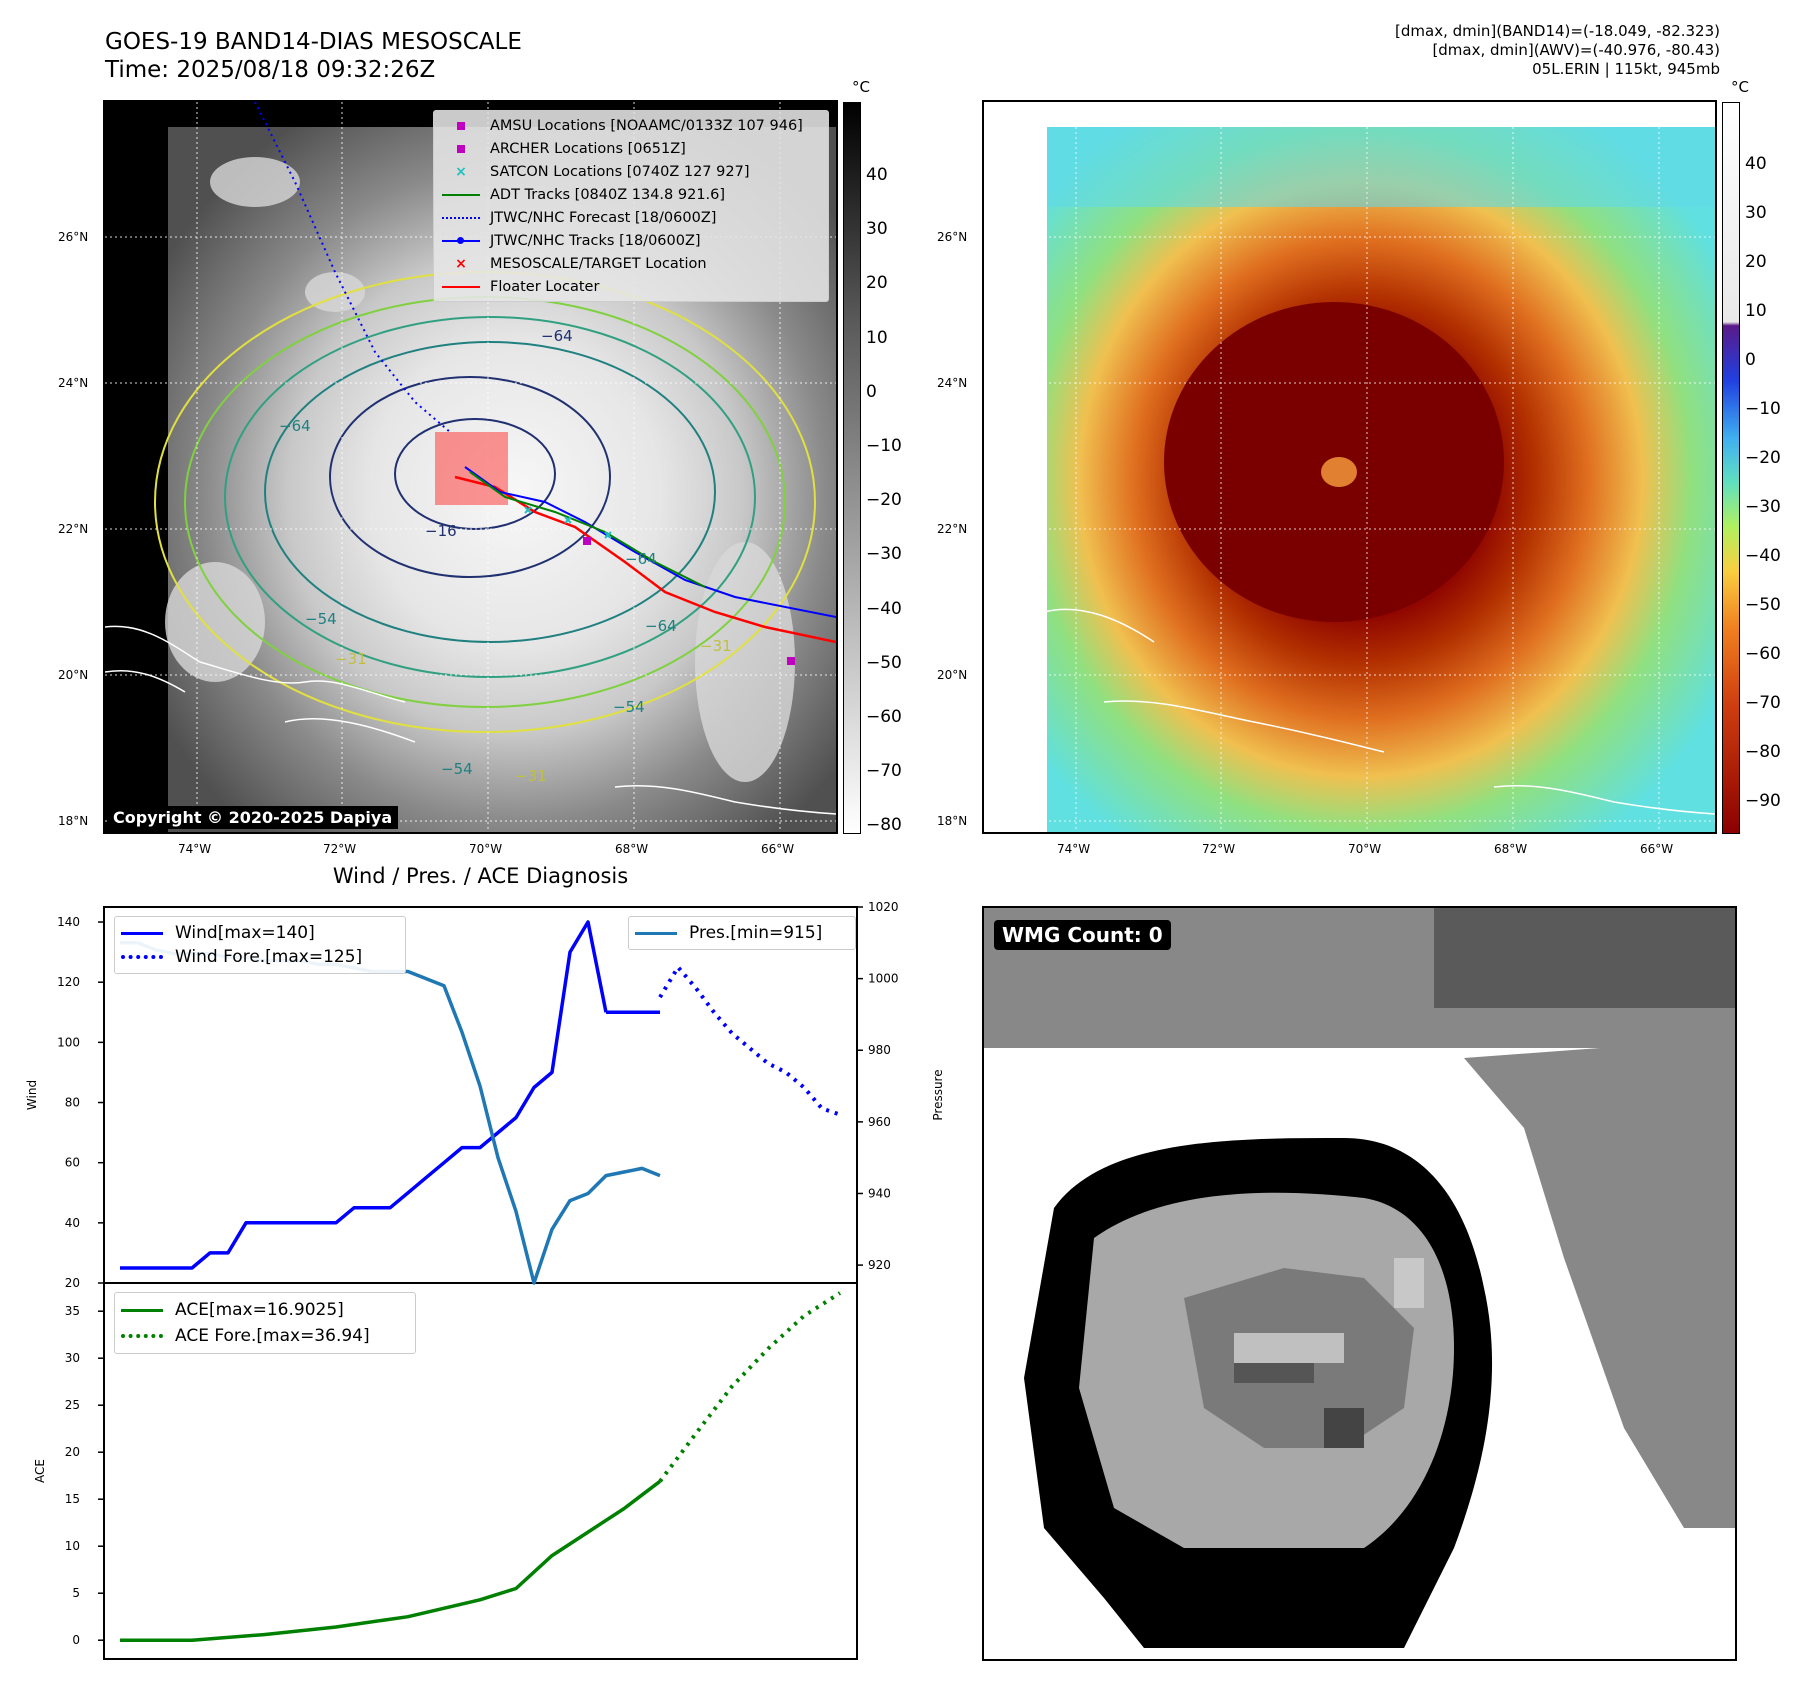  What do you see at coordinates (68, 982) in the screenshot?
I see `wind-tick-label: 120` at bounding box center [68, 982].